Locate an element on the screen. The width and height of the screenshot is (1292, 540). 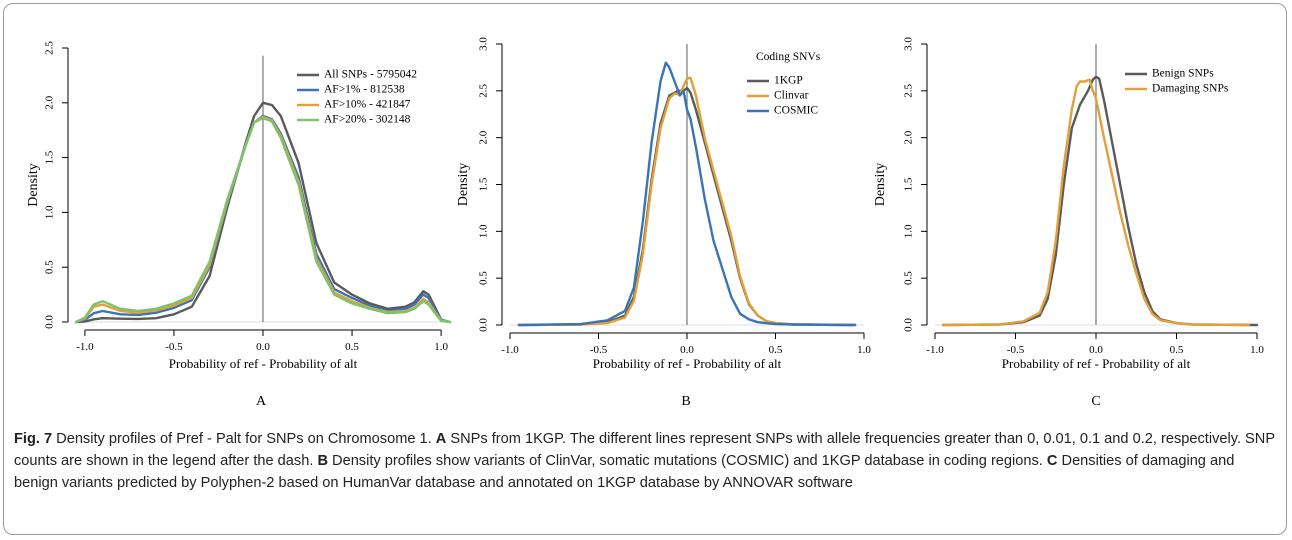
legend-label: AF>20% - 302148 is located at coordinates (367, 120).